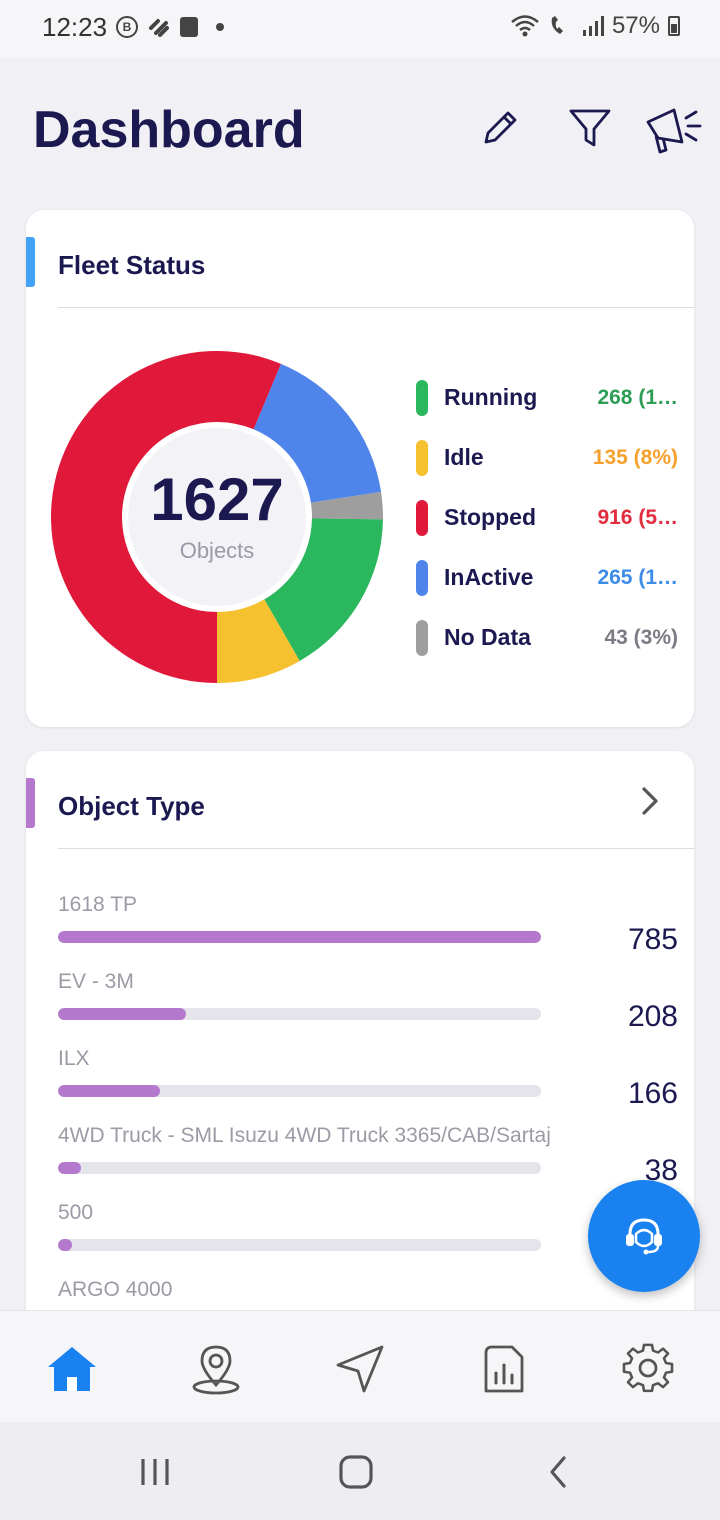 The image size is (720, 1520). I want to click on legend-item-idle: Idle 135 (8%), so click(547, 468).